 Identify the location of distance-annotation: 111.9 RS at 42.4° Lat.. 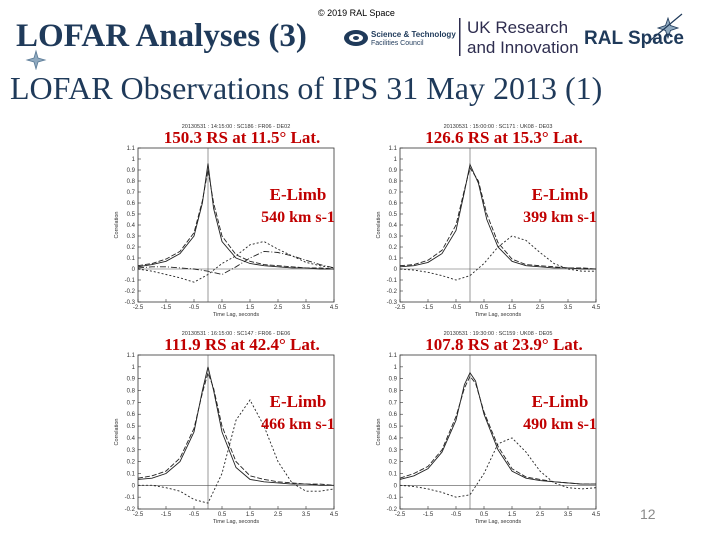
(242, 344).